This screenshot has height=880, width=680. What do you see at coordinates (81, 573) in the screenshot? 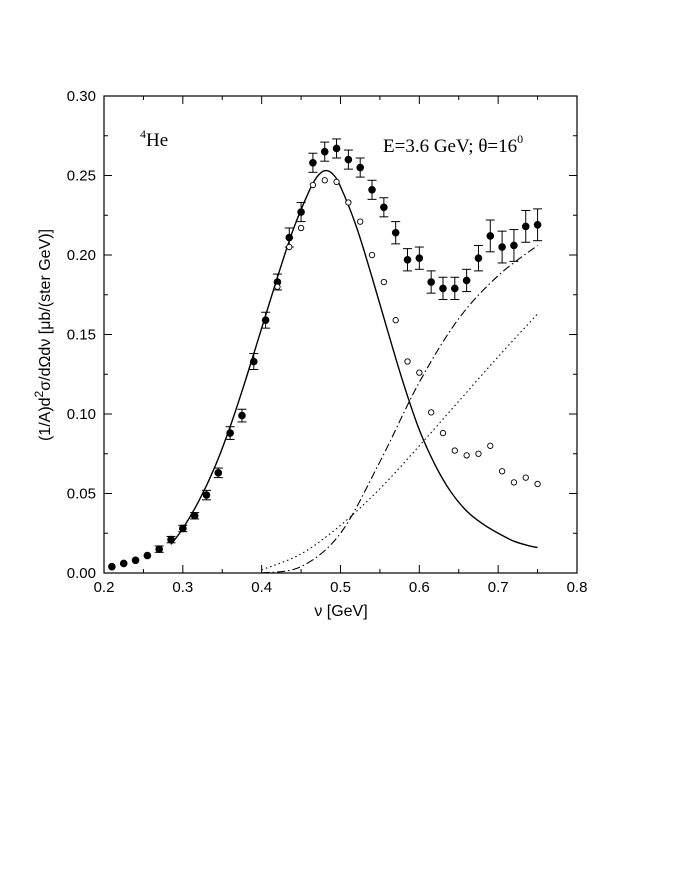
I see `y-tick-label: 0.00` at bounding box center [81, 573].